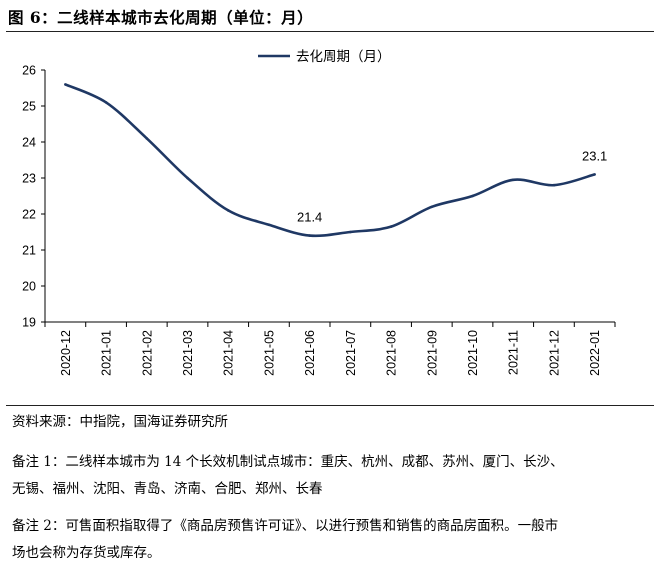  I want to click on legend-label: 去化周期（月）, so click(343, 57).